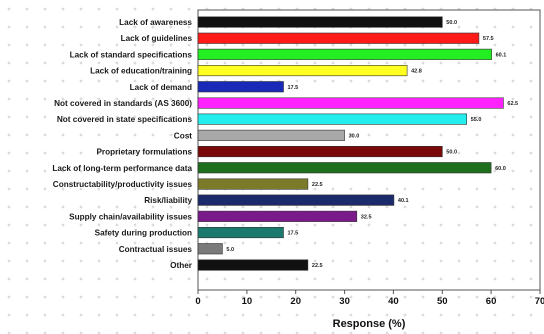 This screenshot has width=544, height=334. I want to click on value-label-constructability-productivity-issues: 22.5, so click(317, 185).